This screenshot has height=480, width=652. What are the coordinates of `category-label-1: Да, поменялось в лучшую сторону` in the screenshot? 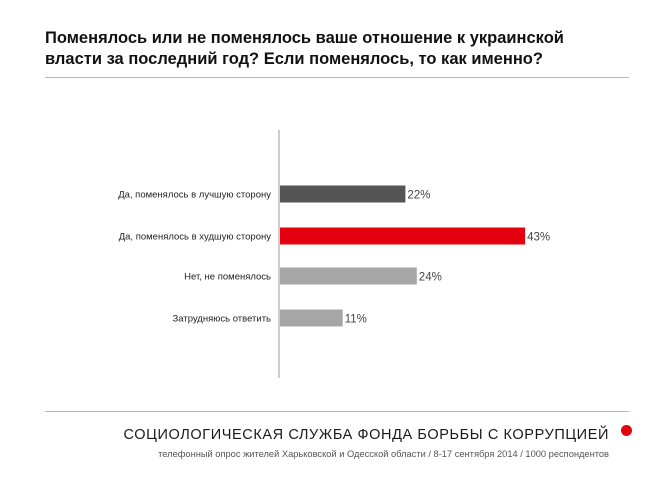 It's located at (194, 195).